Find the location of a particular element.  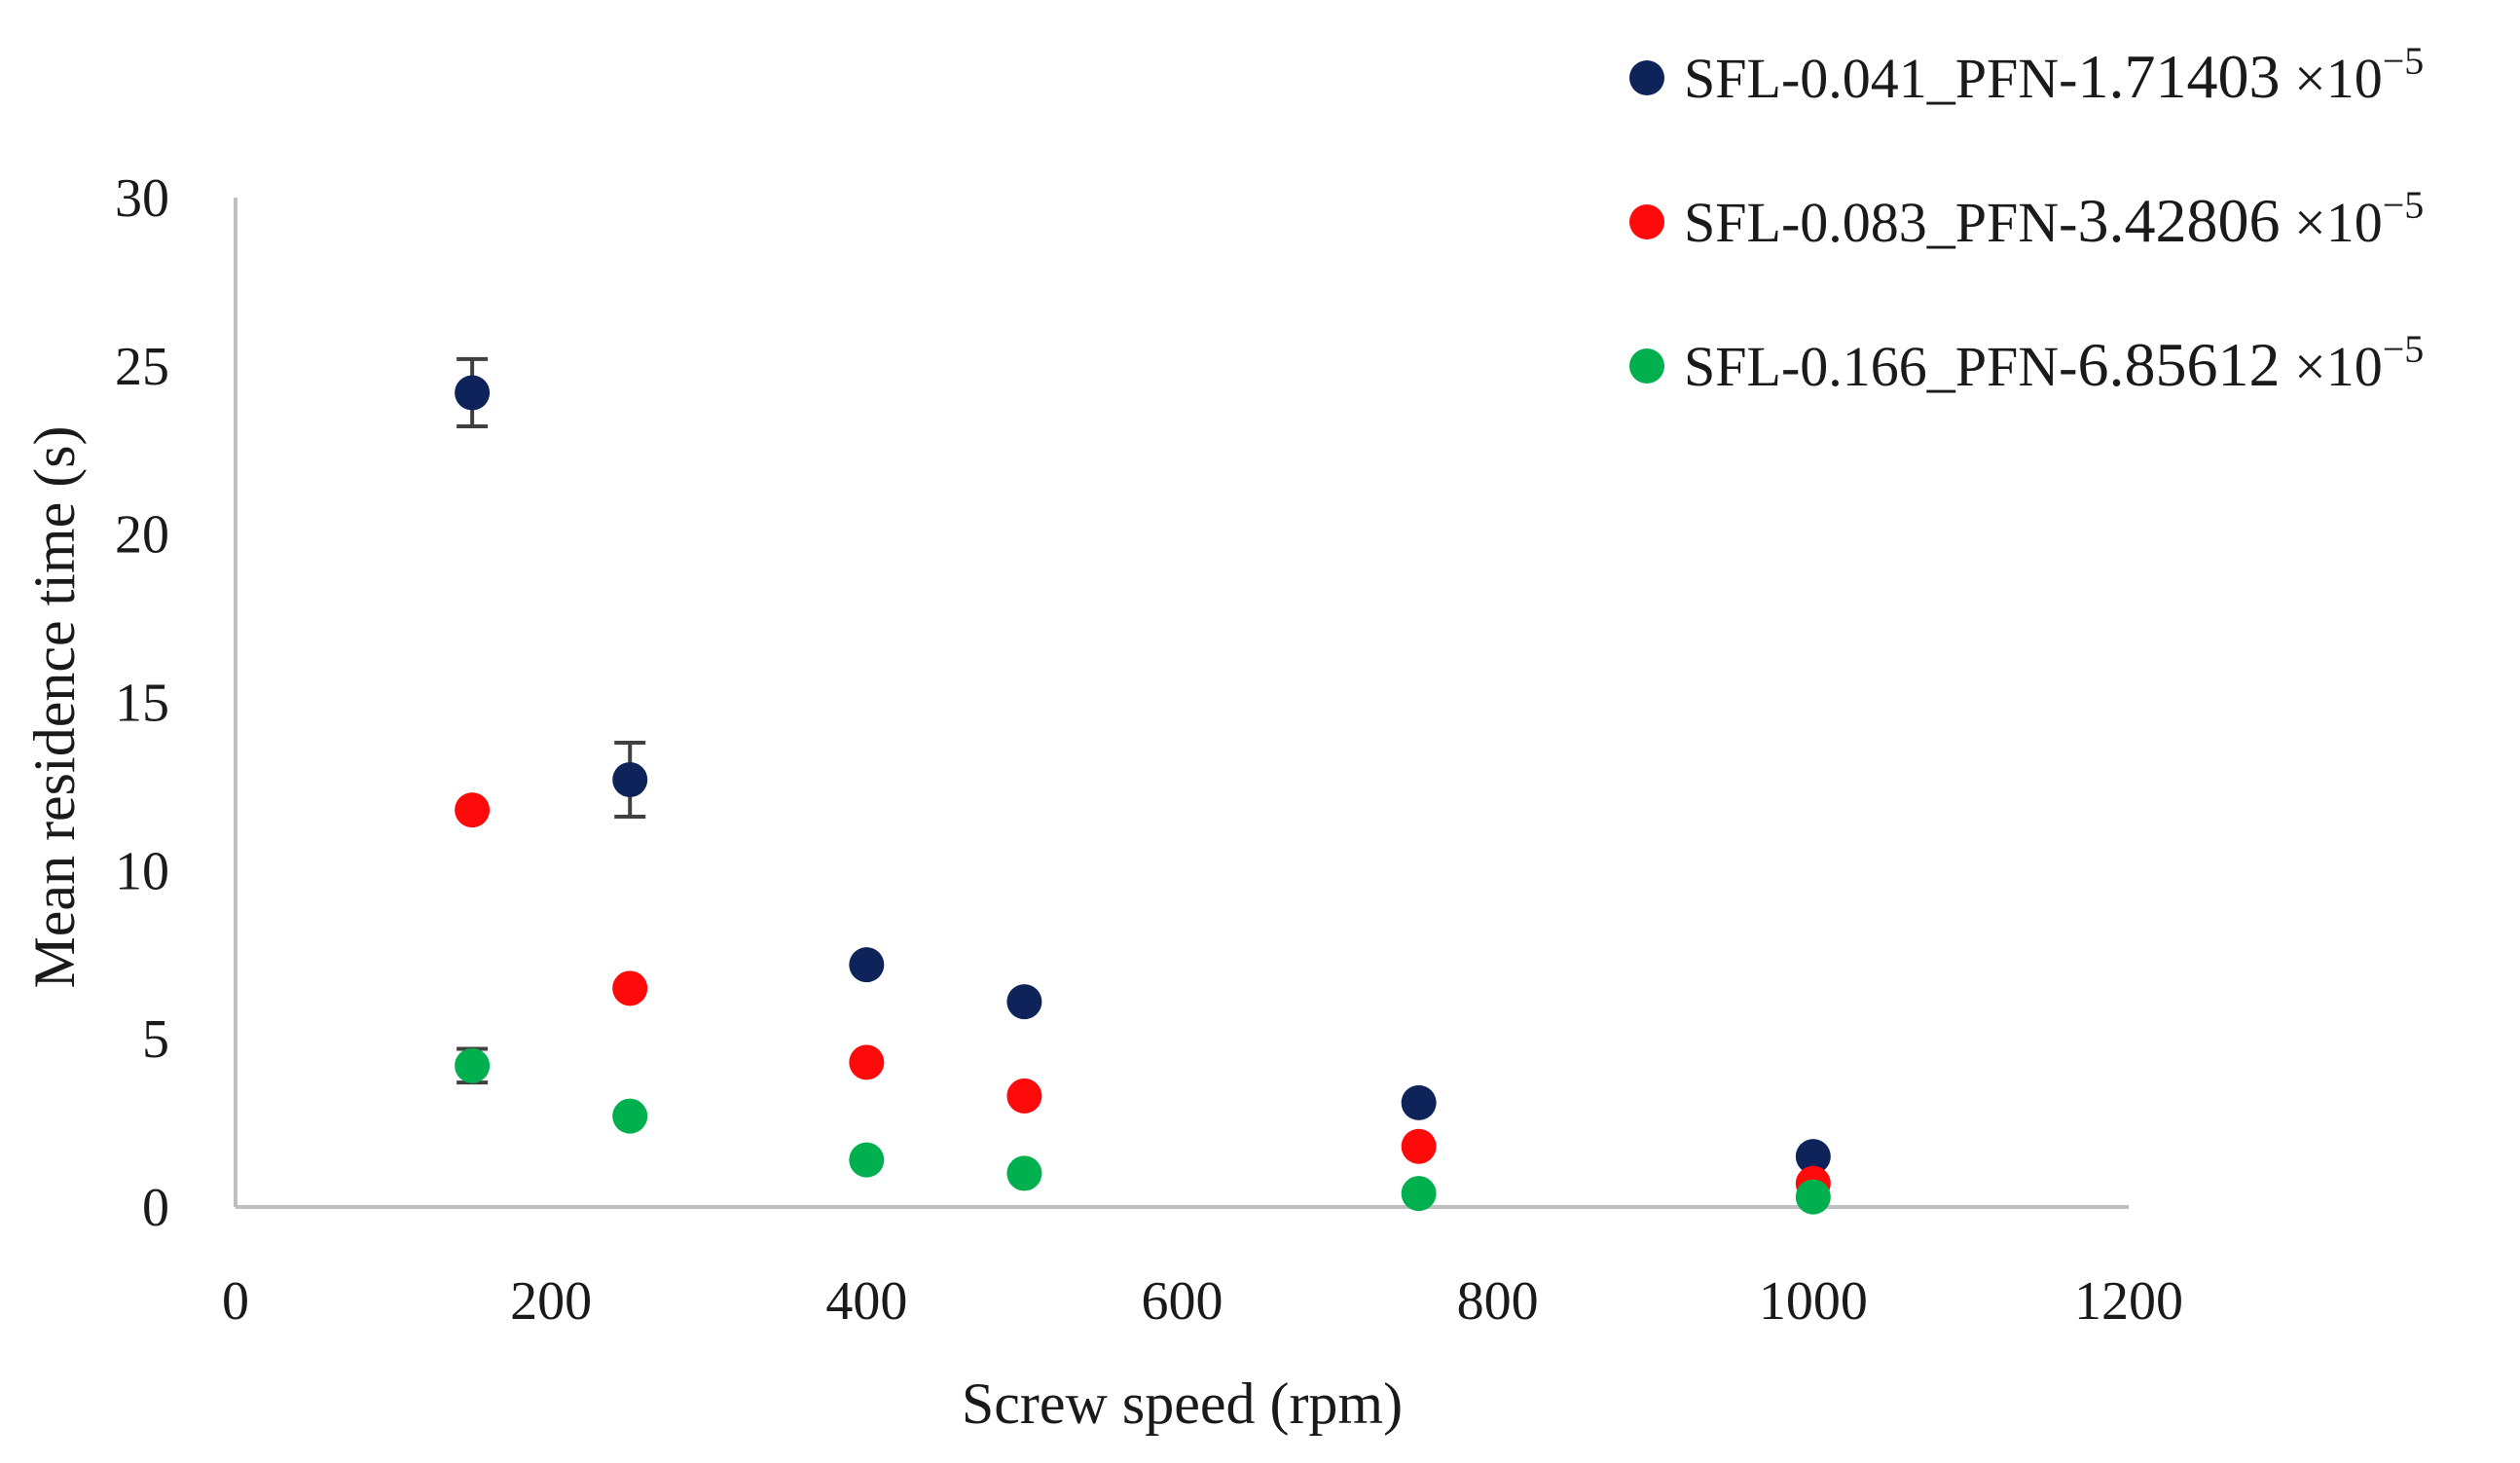

y-tick-label: 10 is located at coordinates (142, 871).